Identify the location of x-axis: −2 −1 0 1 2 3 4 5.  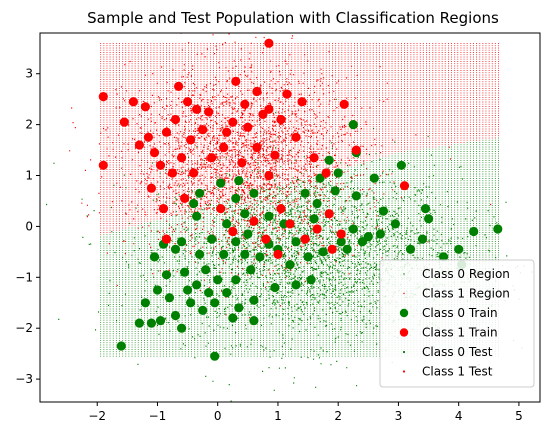
(305, 412).